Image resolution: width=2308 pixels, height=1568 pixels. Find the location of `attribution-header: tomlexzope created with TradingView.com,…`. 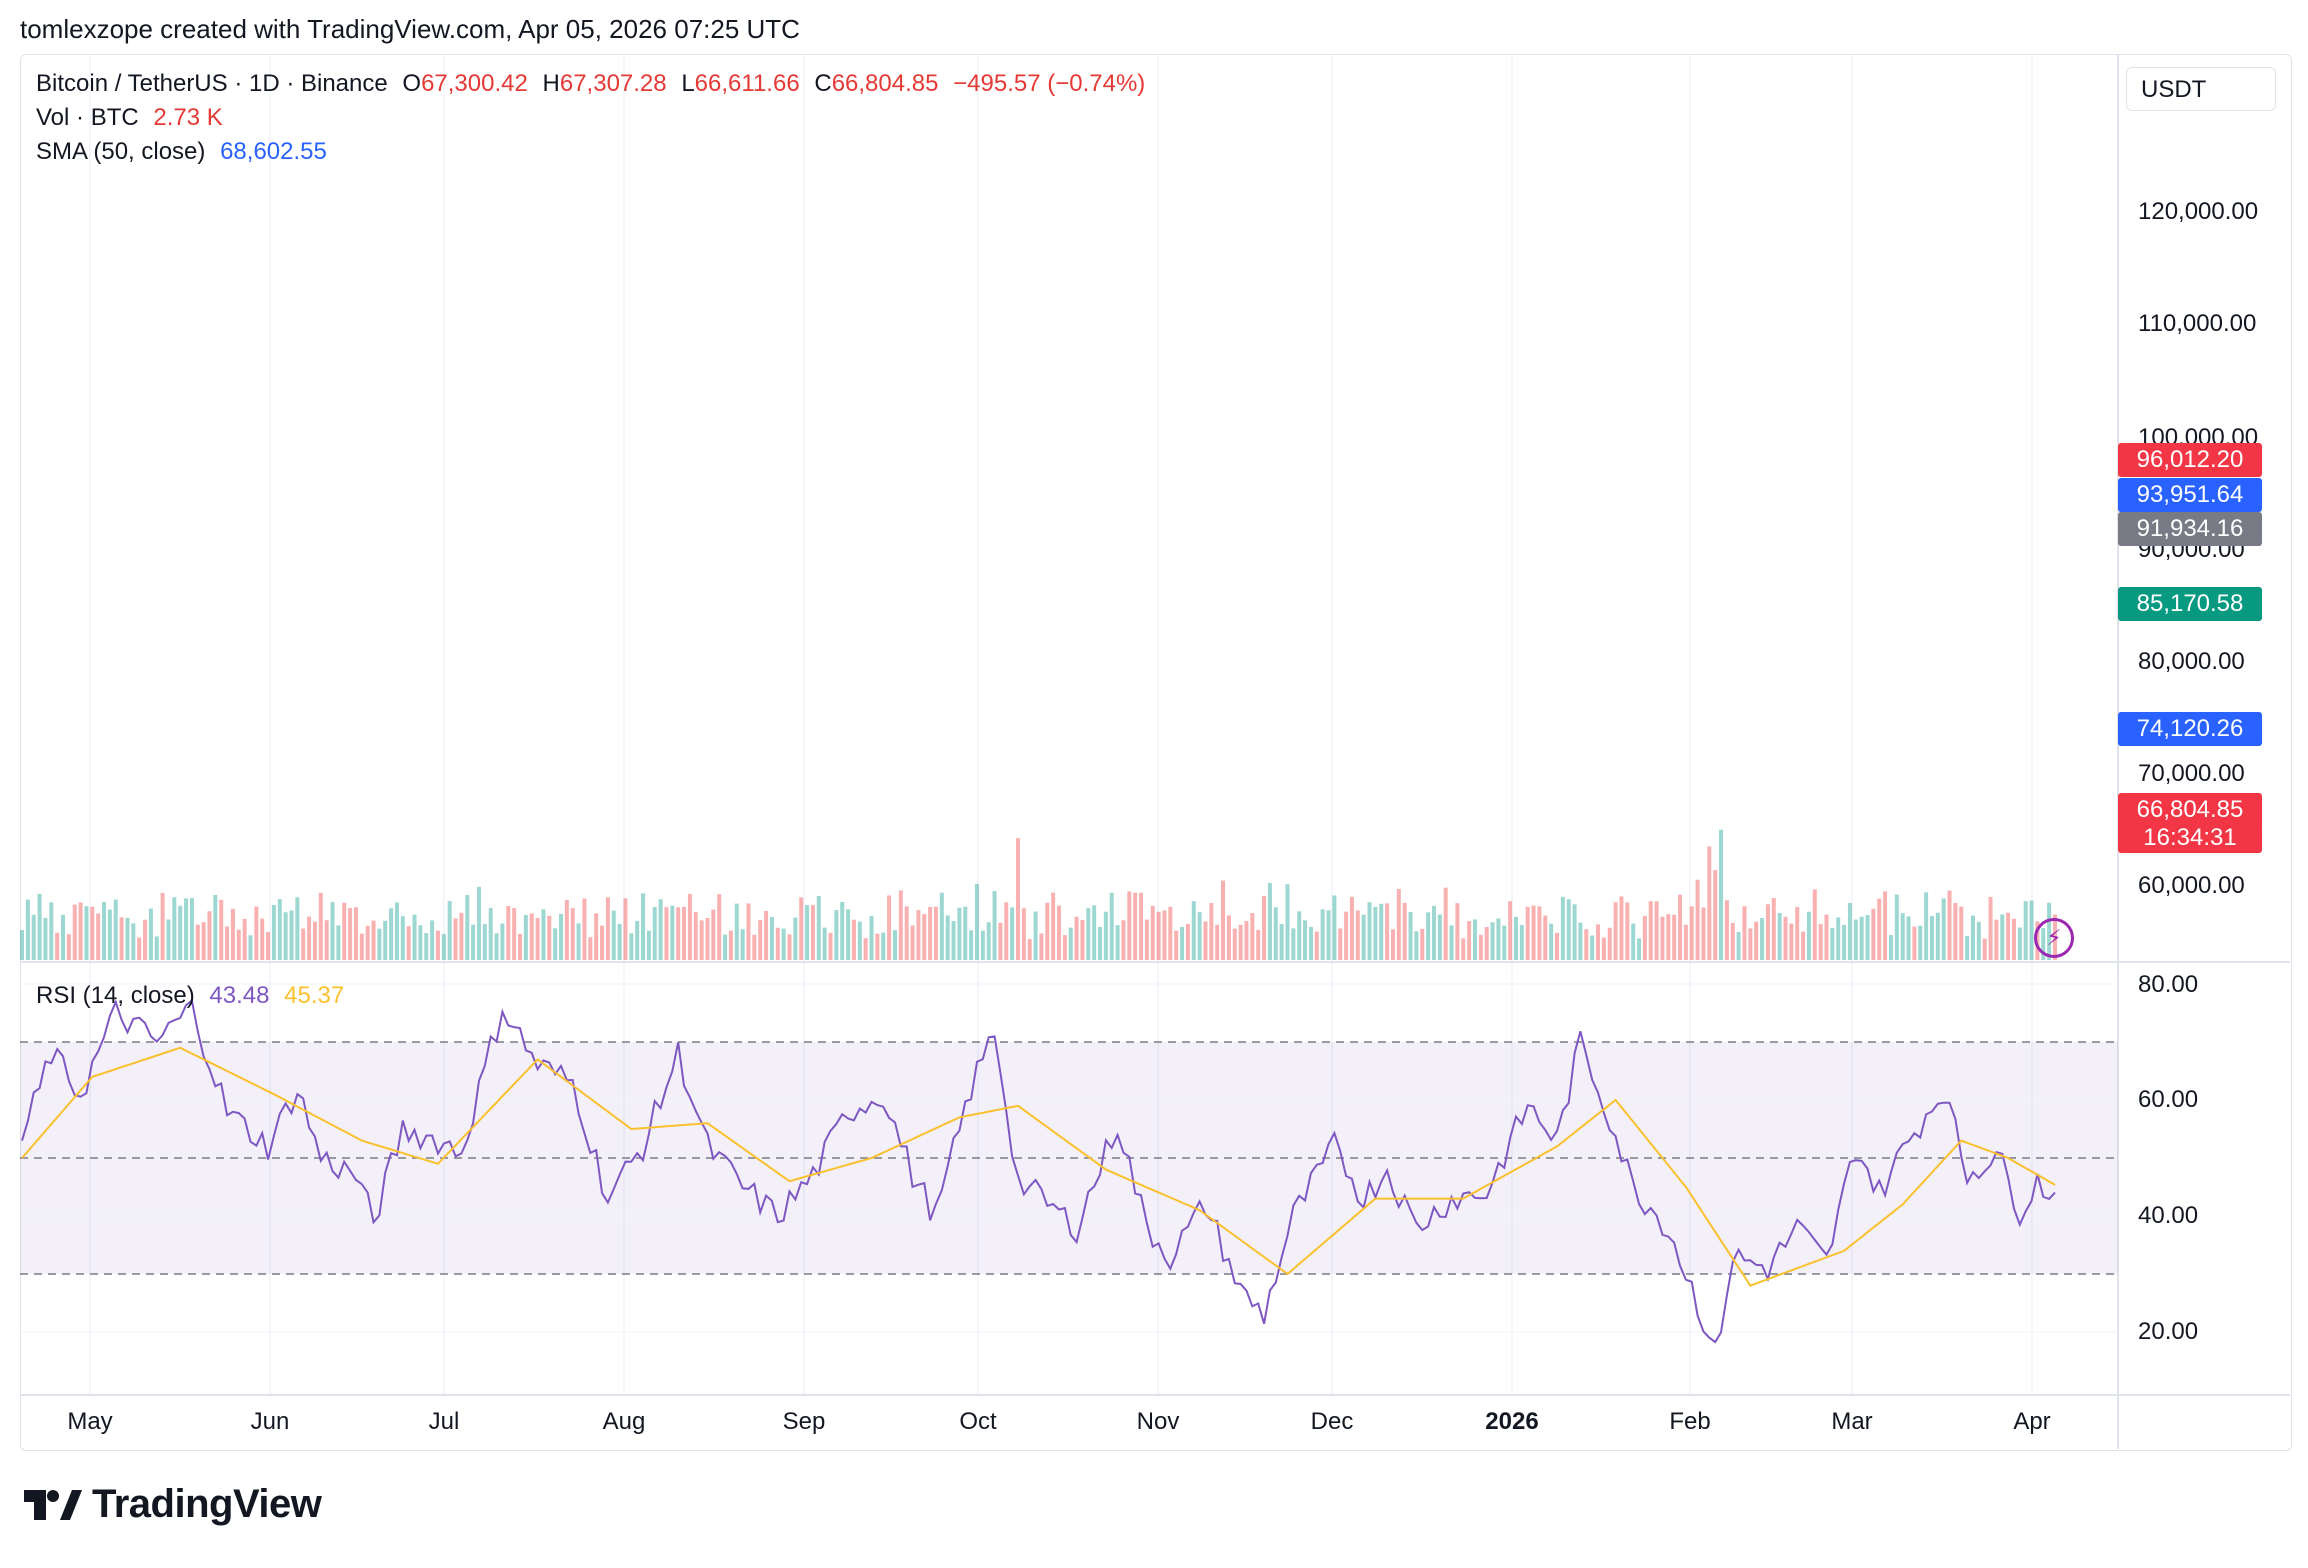

attribution-header: tomlexzope created with TradingView.com,… is located at coordinates (410, 29).